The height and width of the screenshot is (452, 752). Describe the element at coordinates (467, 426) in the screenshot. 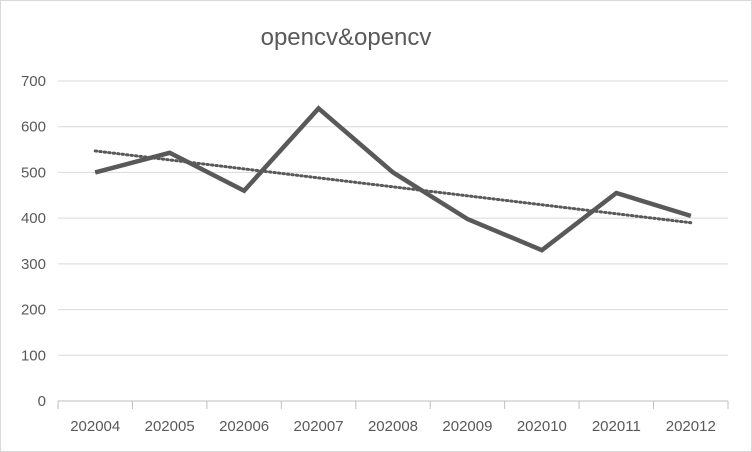

I see `x-tick-label: 202009` at that location.